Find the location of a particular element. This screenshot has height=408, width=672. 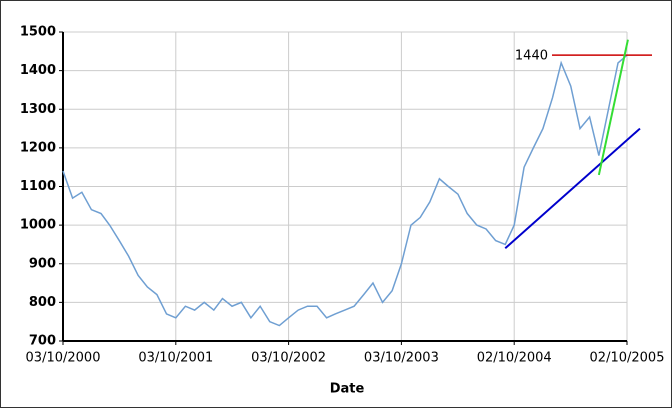

y-tick-label: 1100 is located at coordinates (38, 186).